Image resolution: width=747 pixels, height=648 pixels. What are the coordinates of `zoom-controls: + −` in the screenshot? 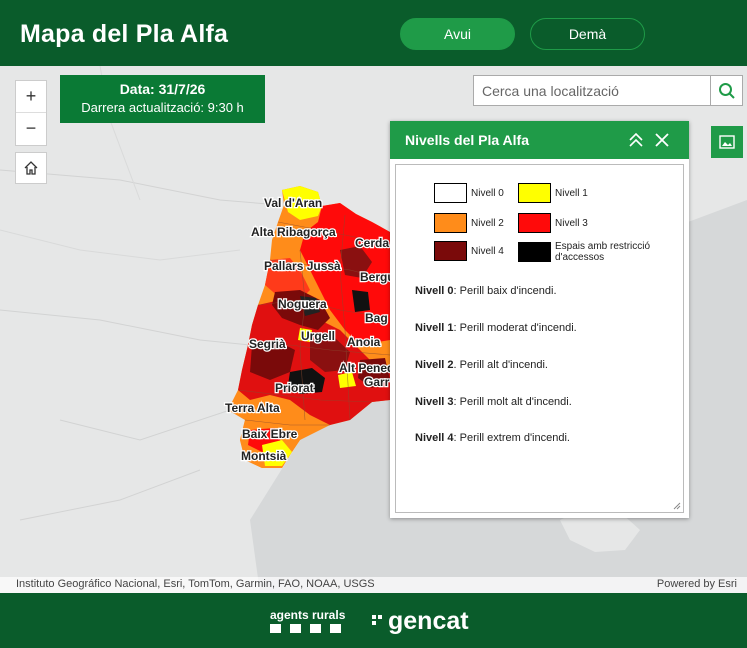 It's located at (31, 113).